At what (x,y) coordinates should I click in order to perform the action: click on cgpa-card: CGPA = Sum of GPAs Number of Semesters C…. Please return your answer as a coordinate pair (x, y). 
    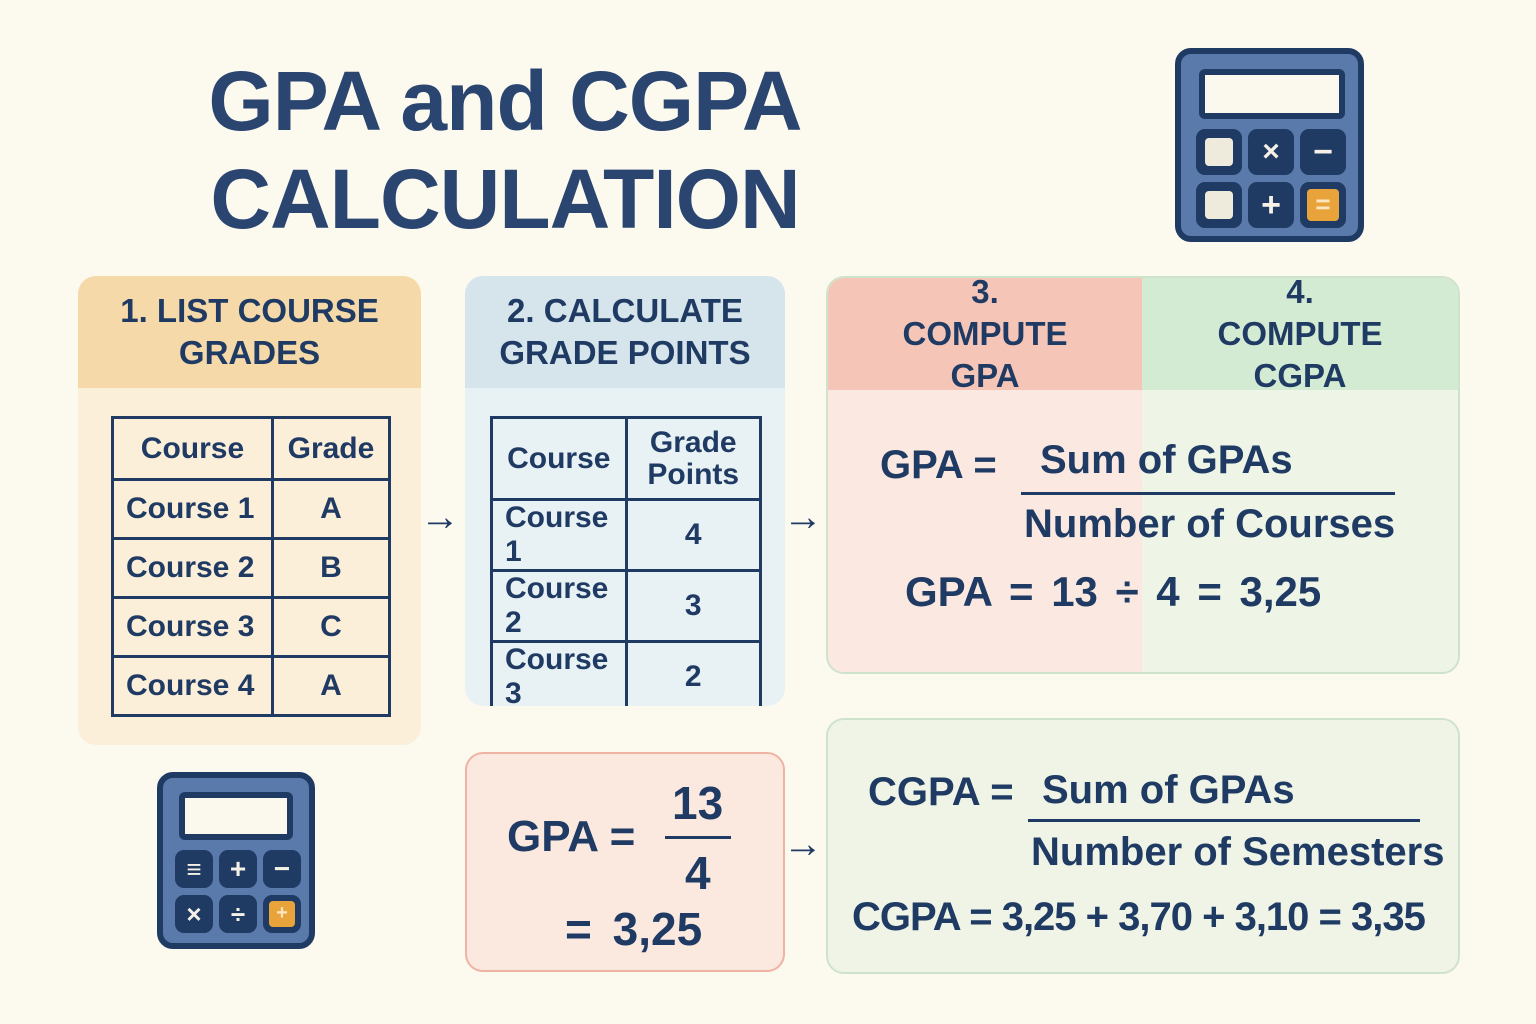
    Looking at the image, I should click on (1143, 846).